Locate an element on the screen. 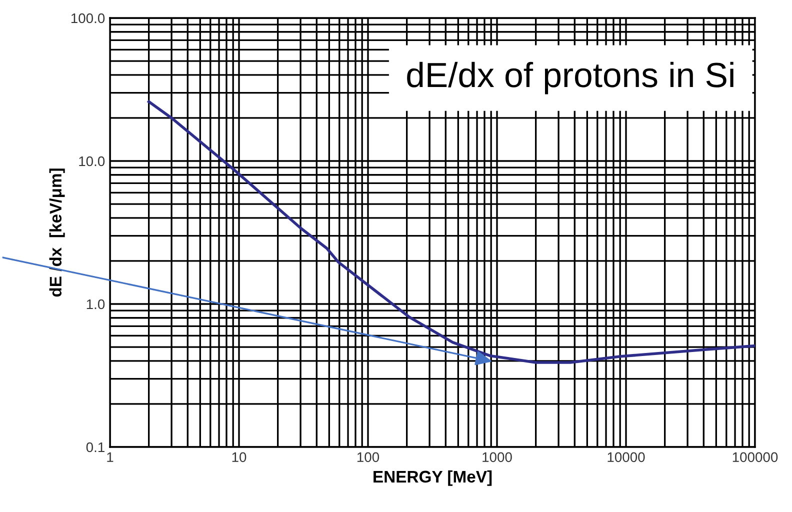 The height and width of the screenshot is (512, 792). x-axis-title: ENERGY [MeV] is located at coordinates (433, 478).